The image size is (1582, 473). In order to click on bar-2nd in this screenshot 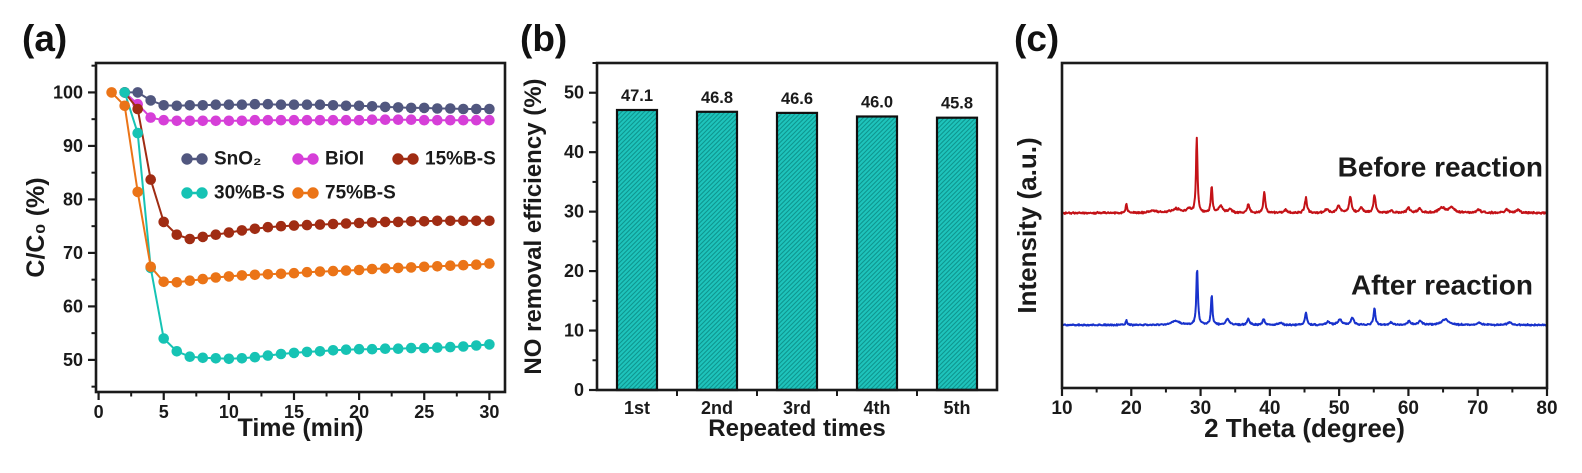, I will do `click(717, 251)`.